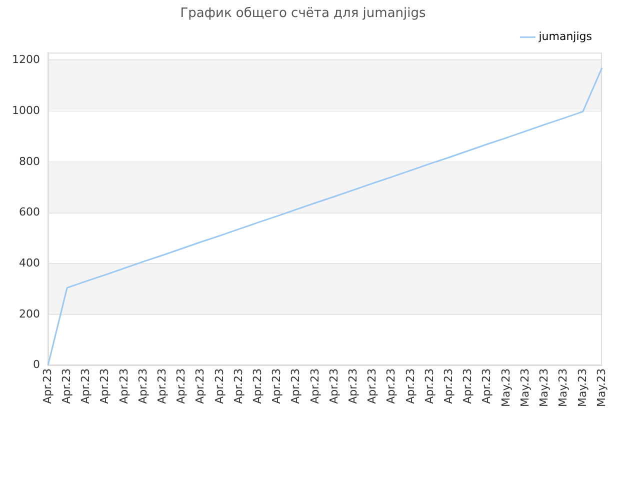 The height and width of the screenshot is (480, 640). I want to click on y-tick-label: 600, so click(29, 212).